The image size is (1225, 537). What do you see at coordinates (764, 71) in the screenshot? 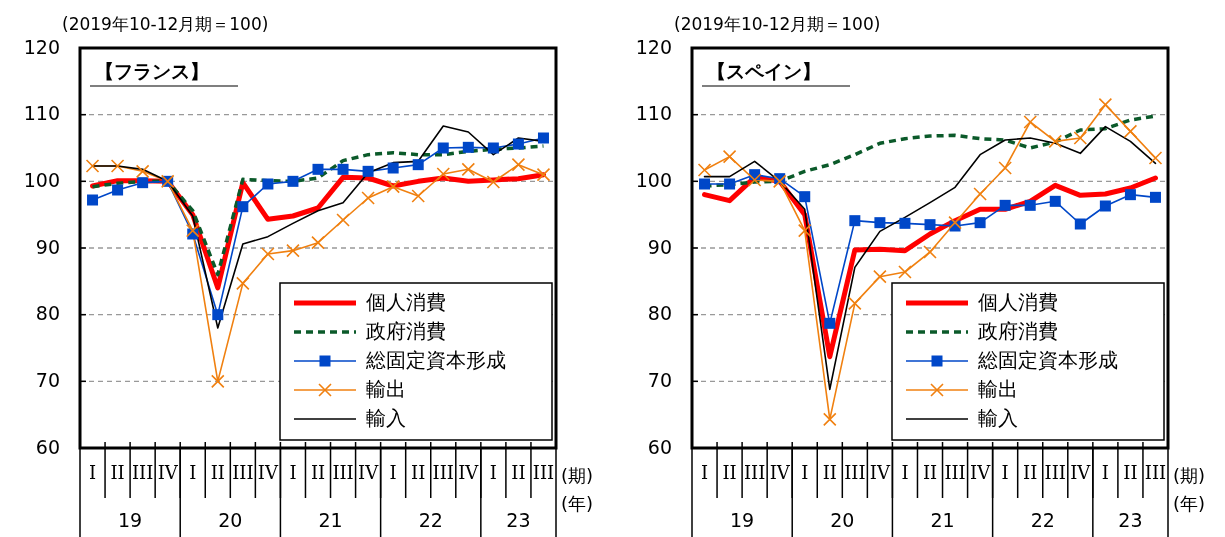
I see `text: 【スペイン】` at bounding box center [764, 71].